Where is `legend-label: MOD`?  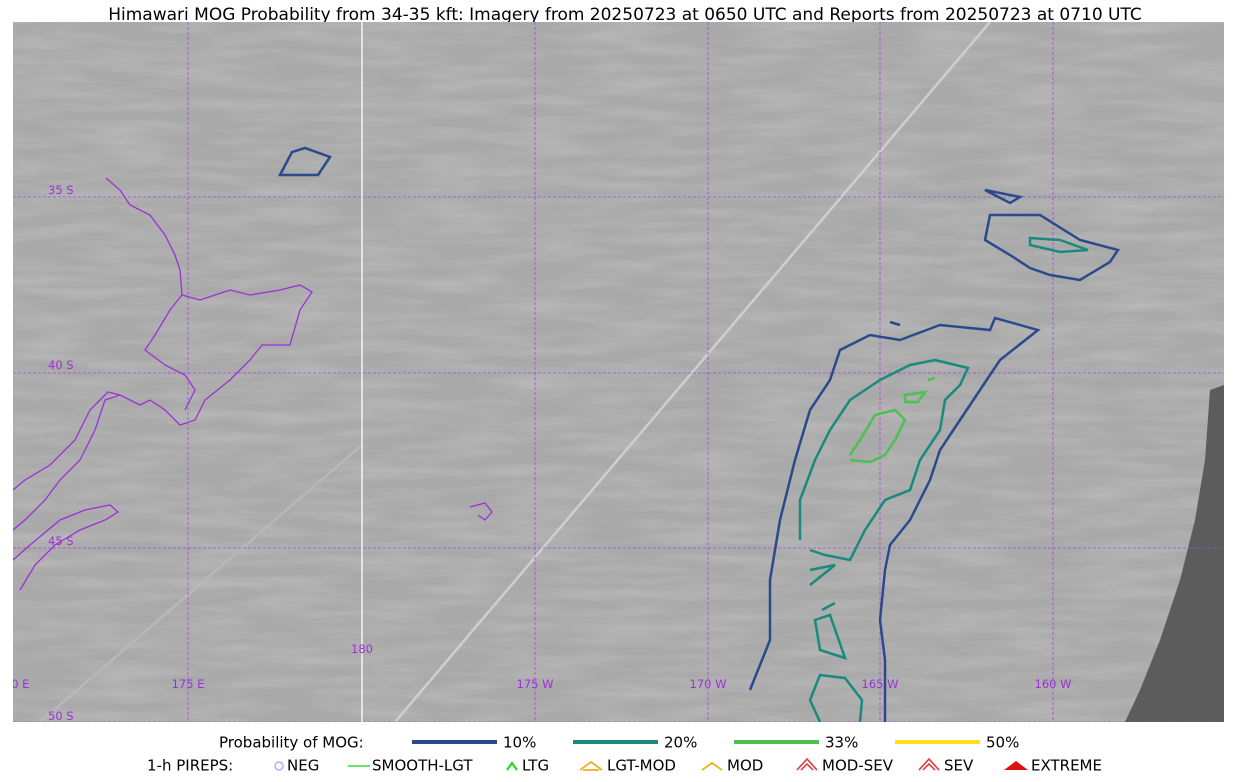 legend-label: MOD is located at coordinates (745, 766).